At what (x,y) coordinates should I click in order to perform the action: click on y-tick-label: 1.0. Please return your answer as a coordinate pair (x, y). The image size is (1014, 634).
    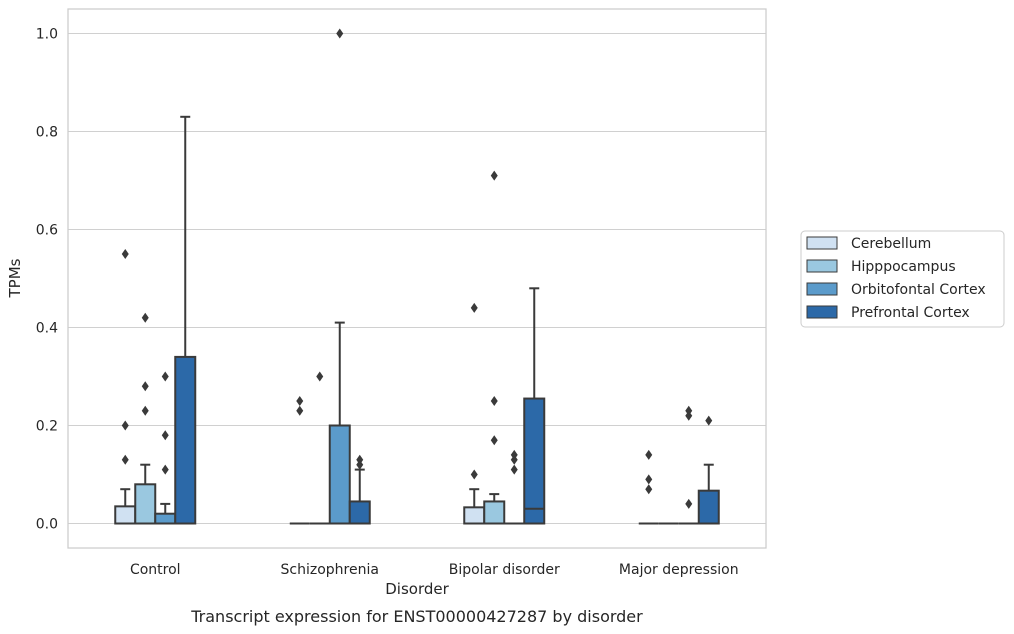
    Looking at the image, I should click on (47, 35).